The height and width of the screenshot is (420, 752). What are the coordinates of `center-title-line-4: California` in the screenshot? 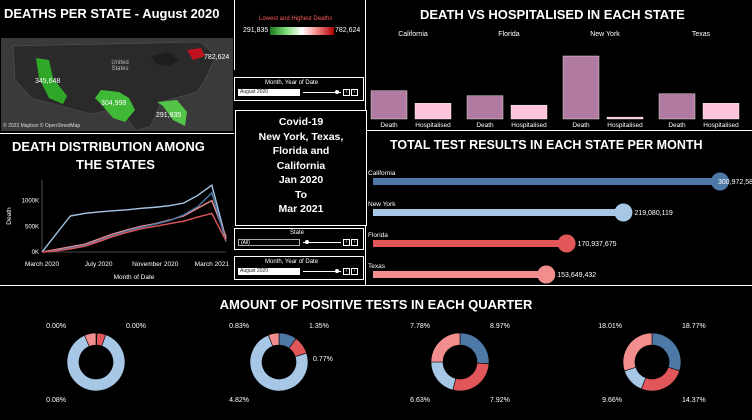 It's located at (301, 165).